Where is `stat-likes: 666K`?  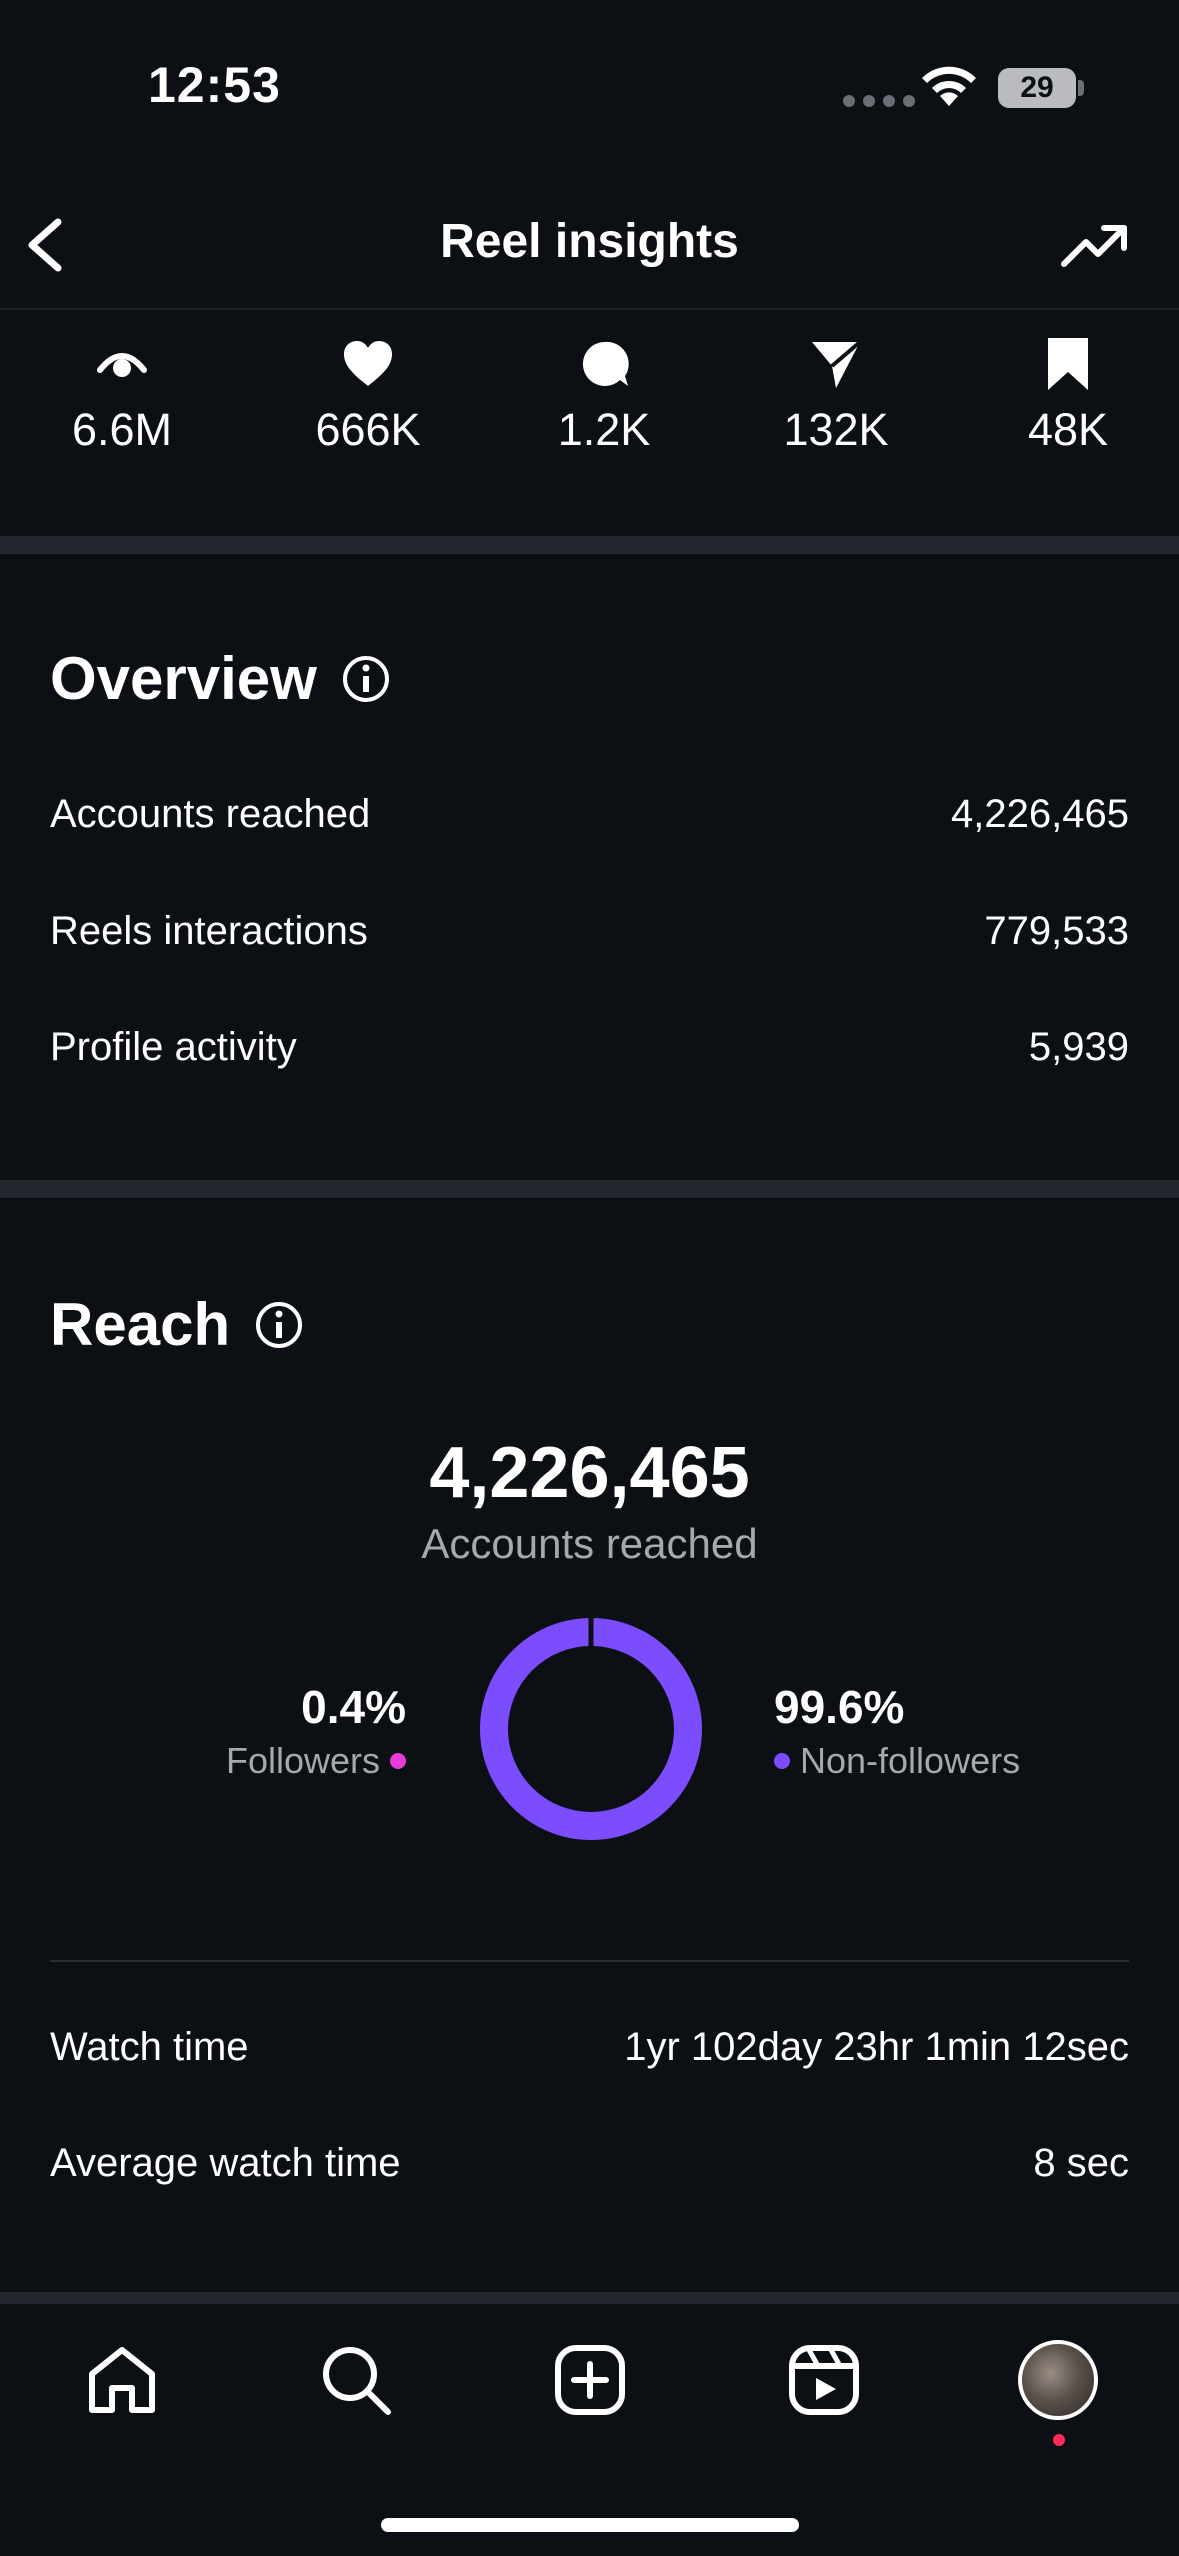
stat-likes: 666K is located at coordinates (368, 396).